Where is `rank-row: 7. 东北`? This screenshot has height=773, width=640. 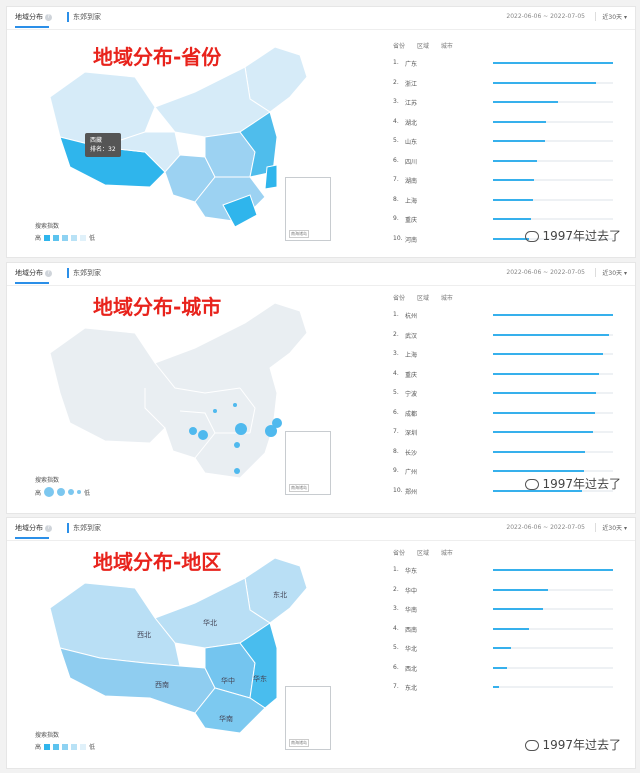
rank-row: 7. 东北 is located at coordinates (508, 688).